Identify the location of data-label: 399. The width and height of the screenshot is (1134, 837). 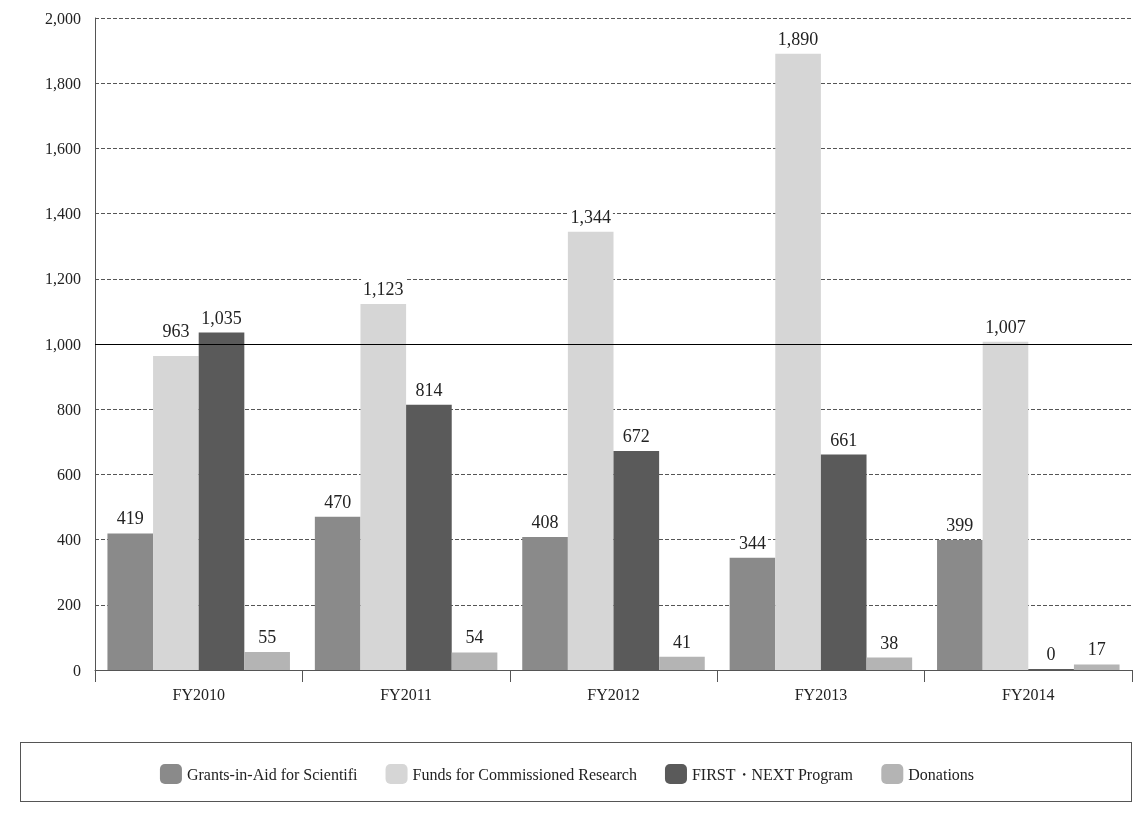
(960, 524).